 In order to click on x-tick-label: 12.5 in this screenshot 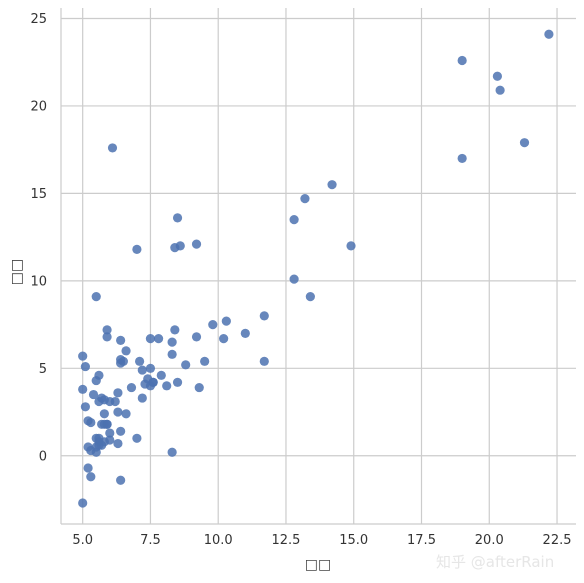, I will do `click(285, 540)`.